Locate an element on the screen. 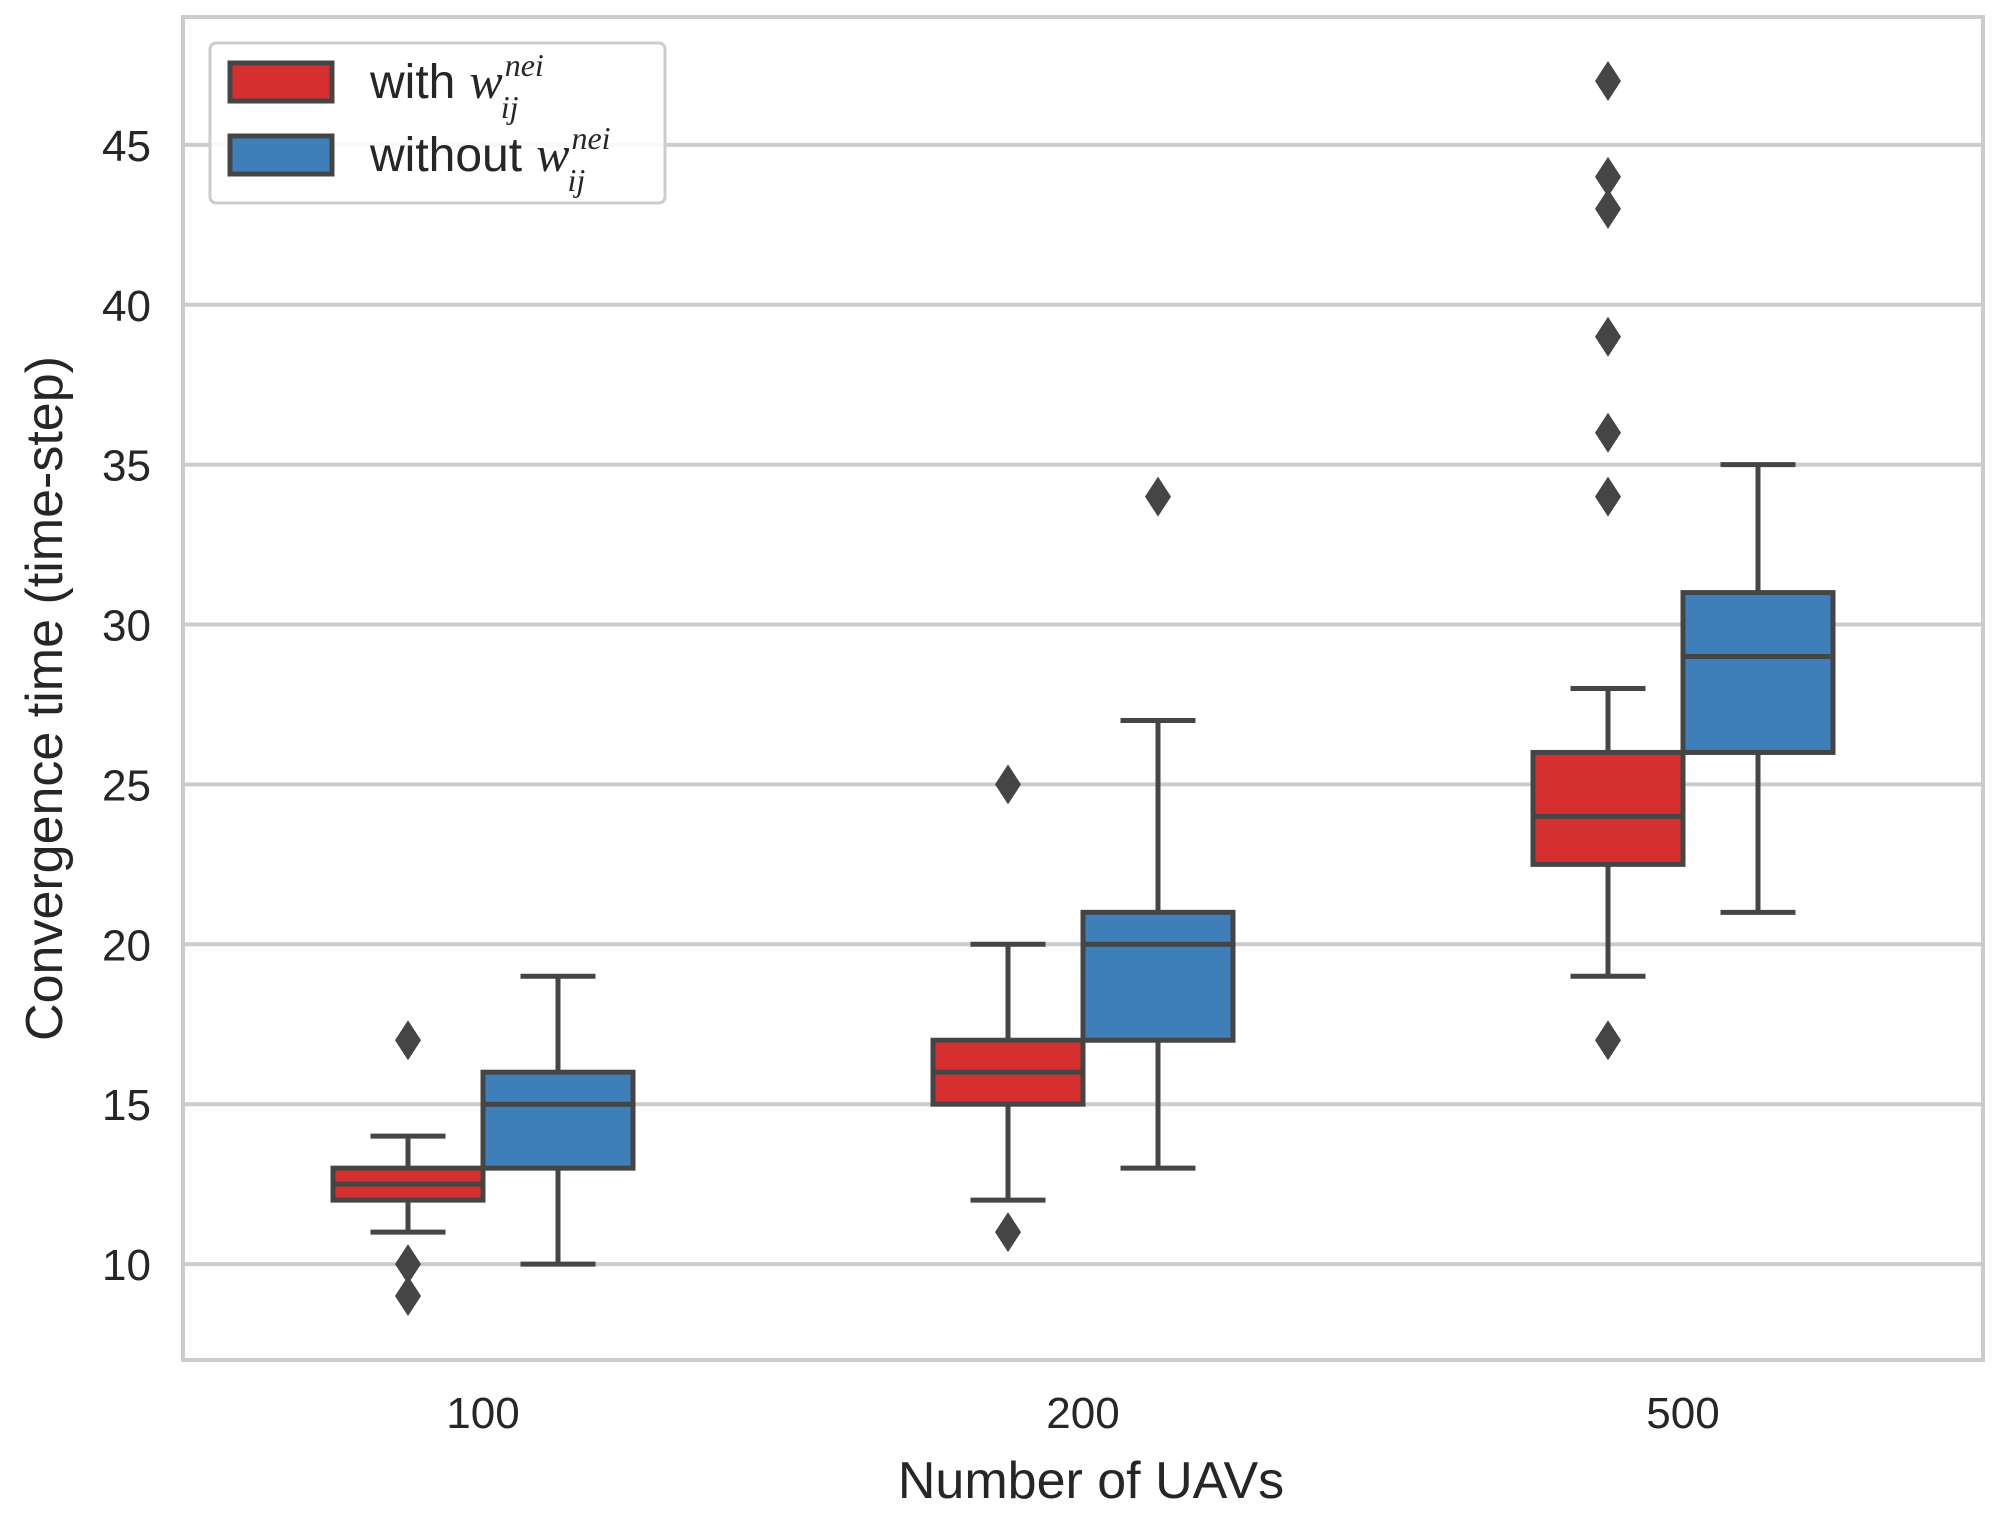 The image size is (2001, 1519). x-tick-label-500: 500 is located at coordinates (1682, 1413).